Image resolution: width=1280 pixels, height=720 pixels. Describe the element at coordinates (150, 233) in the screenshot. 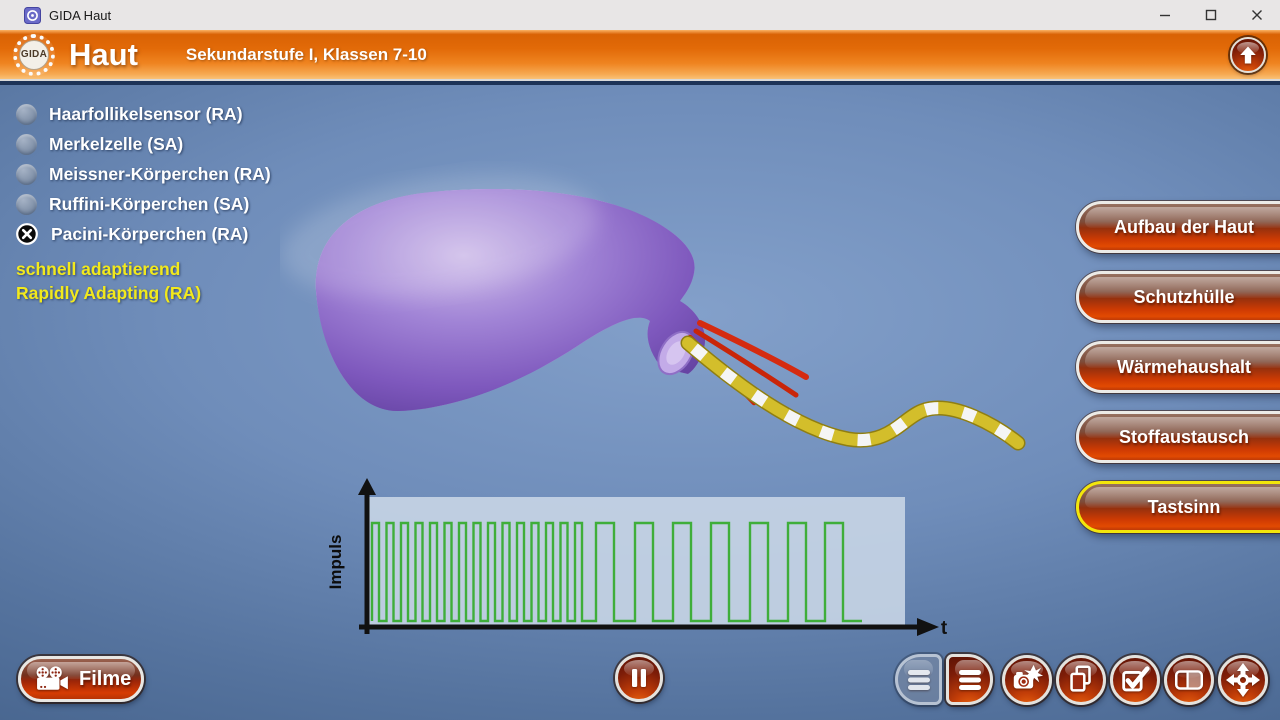

I see `receptor-option-label: Pacini-Körperchen (RA)` at that location.